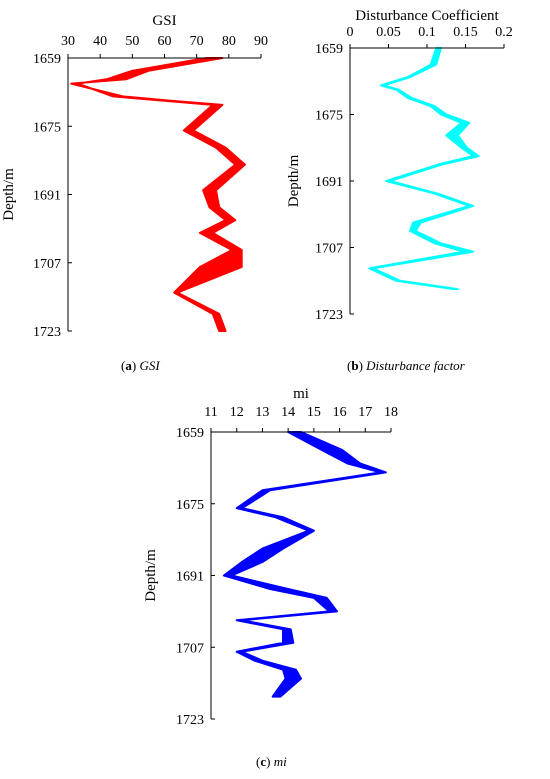 This screenshot has height=779, width=550. What do you see at coordinates (47, 264) in the screenshot?
I see `y-tick-label-a: 1707` at bounding box center [47, 264].